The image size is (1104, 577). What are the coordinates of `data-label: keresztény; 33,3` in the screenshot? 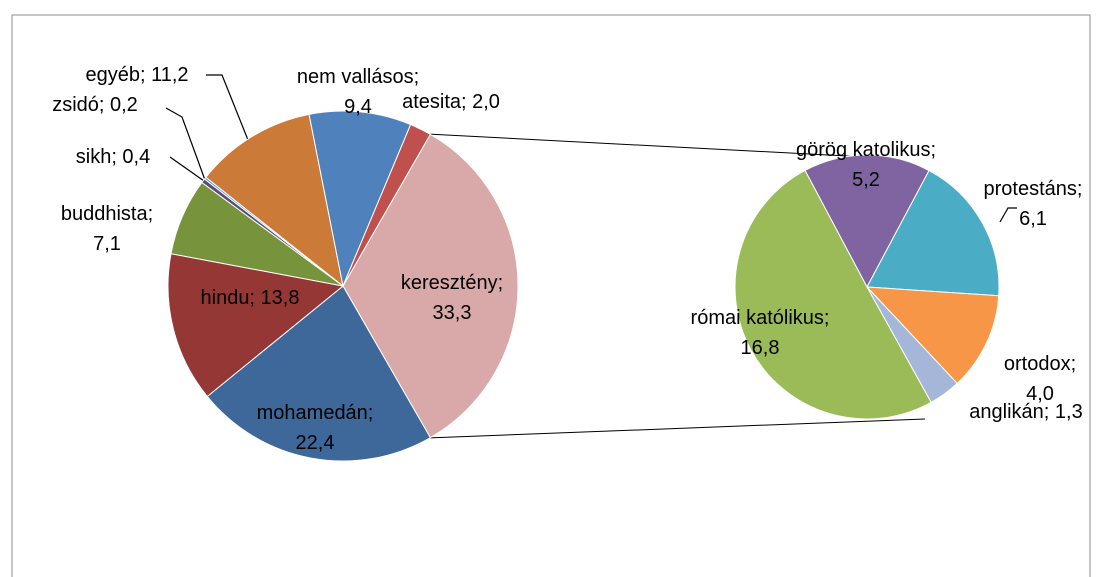 It's located at (452, 298).